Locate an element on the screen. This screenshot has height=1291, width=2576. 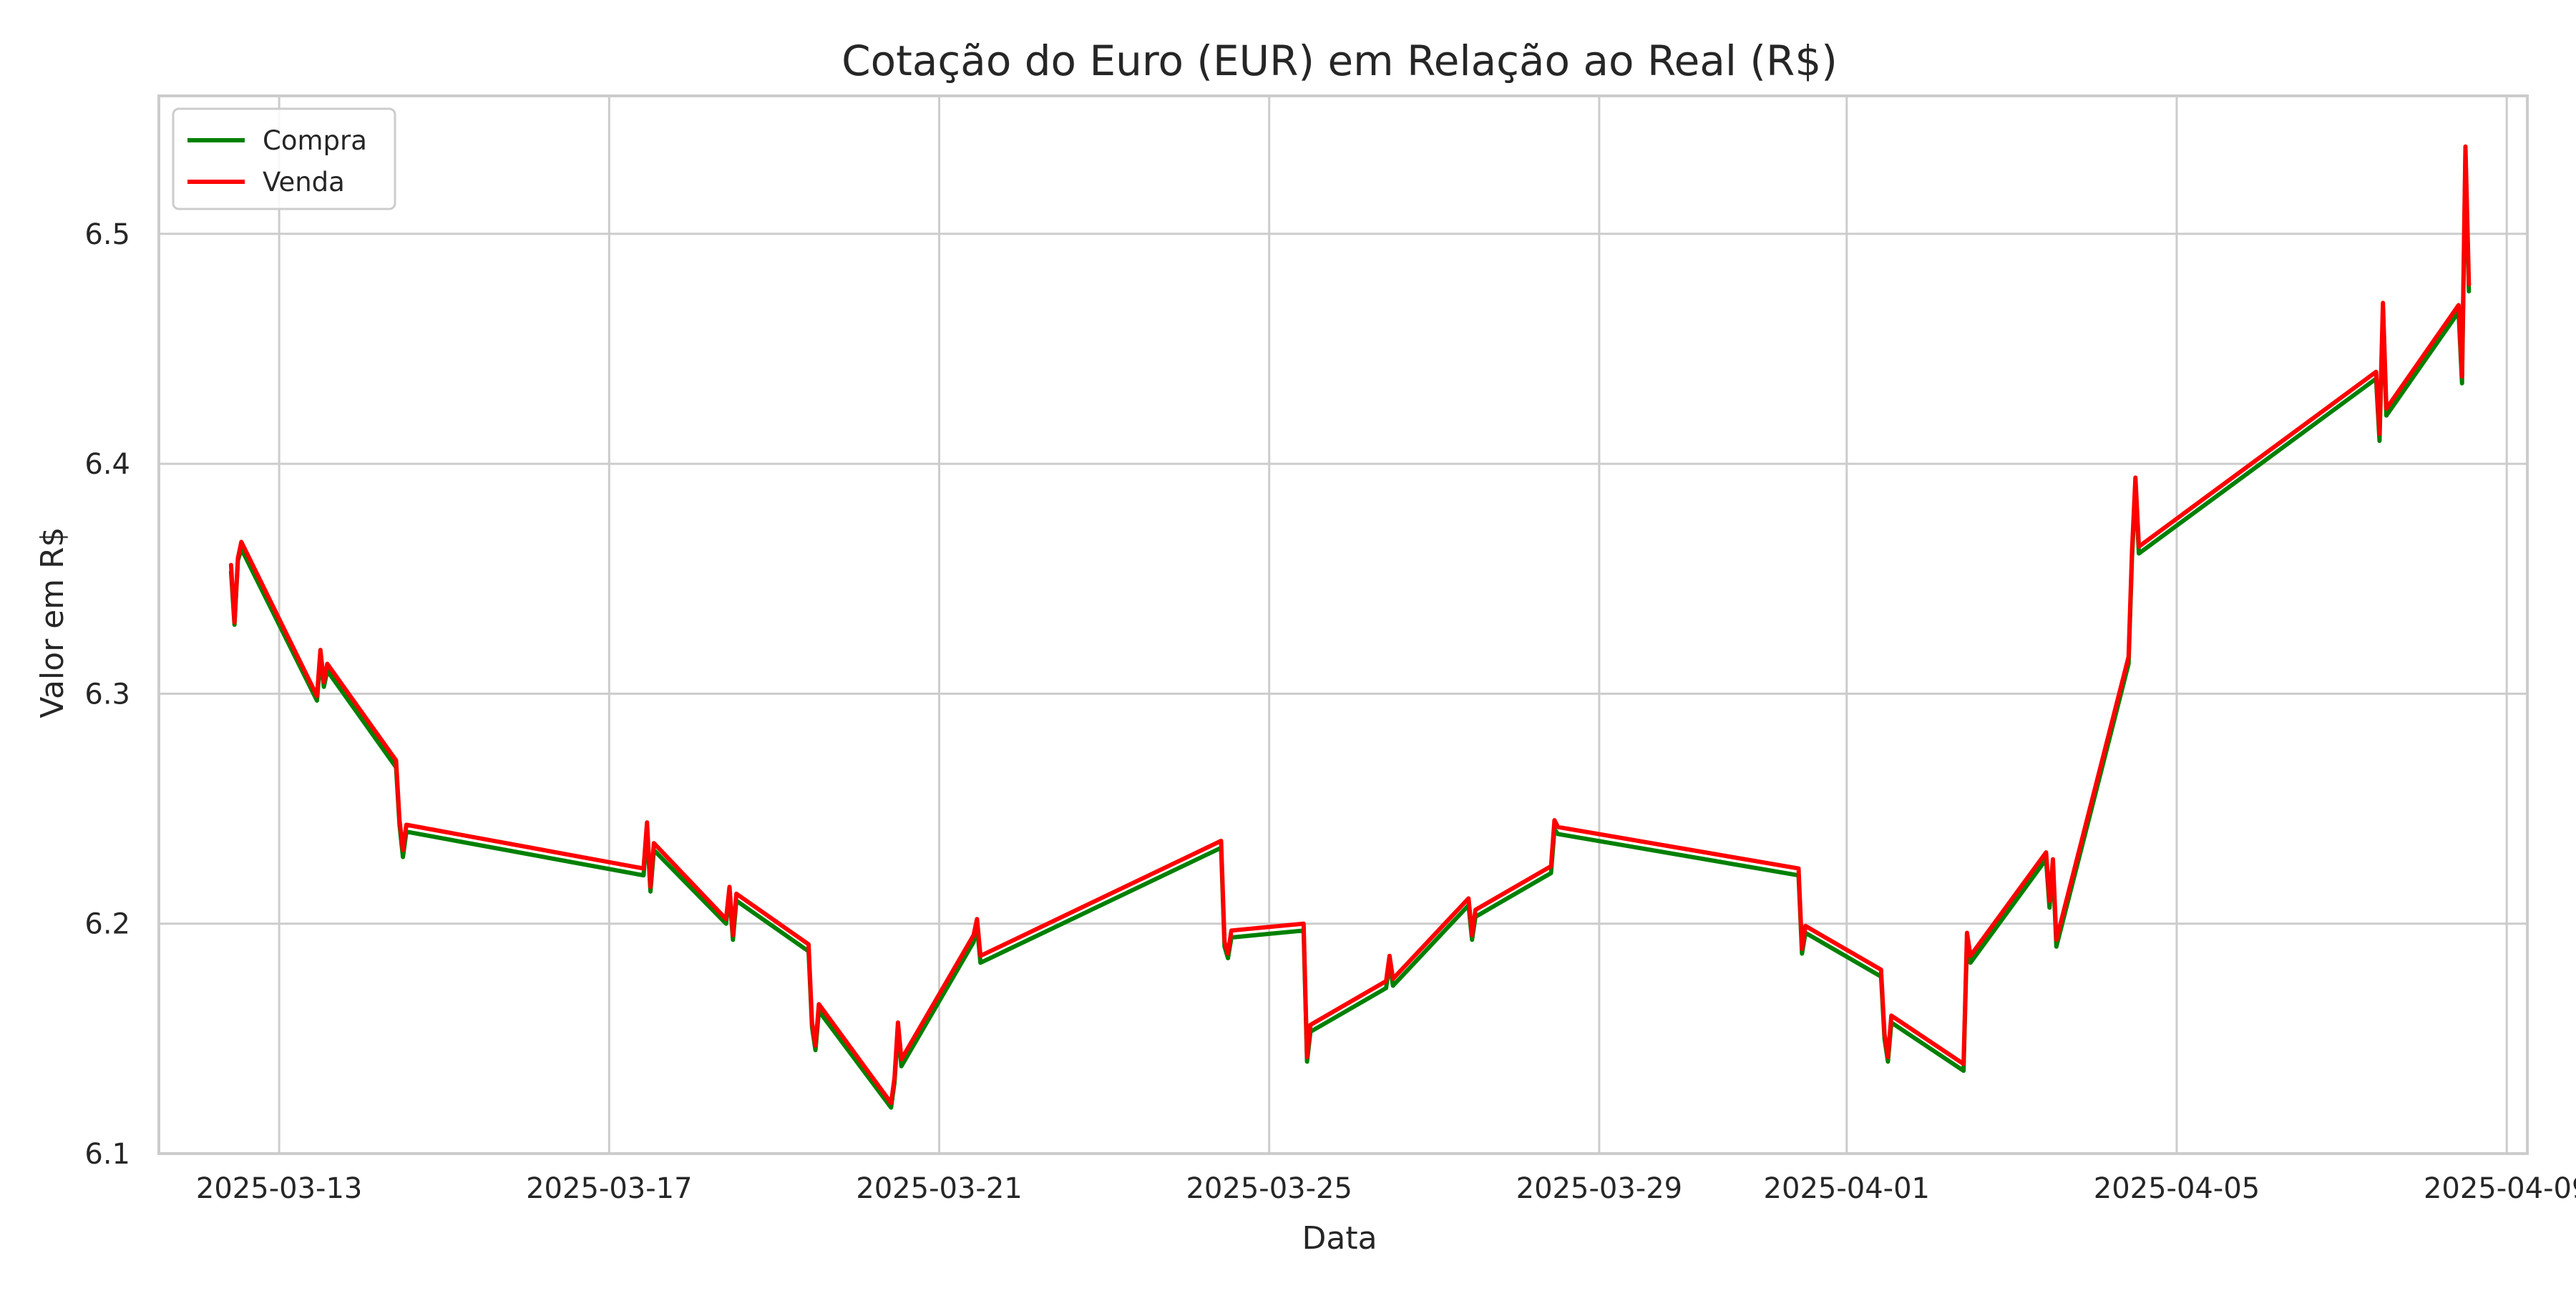
y-tick-label: 6.4 is located at coordinates (107, 464).